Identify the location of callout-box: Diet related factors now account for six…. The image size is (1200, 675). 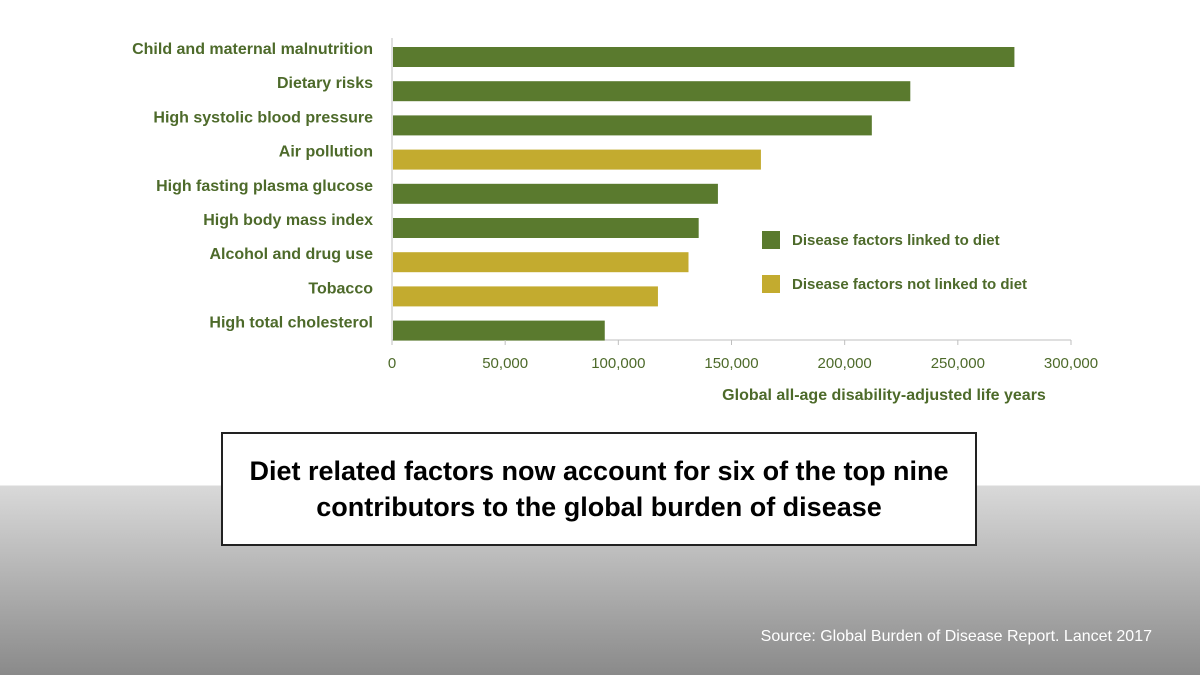
(599, 489).